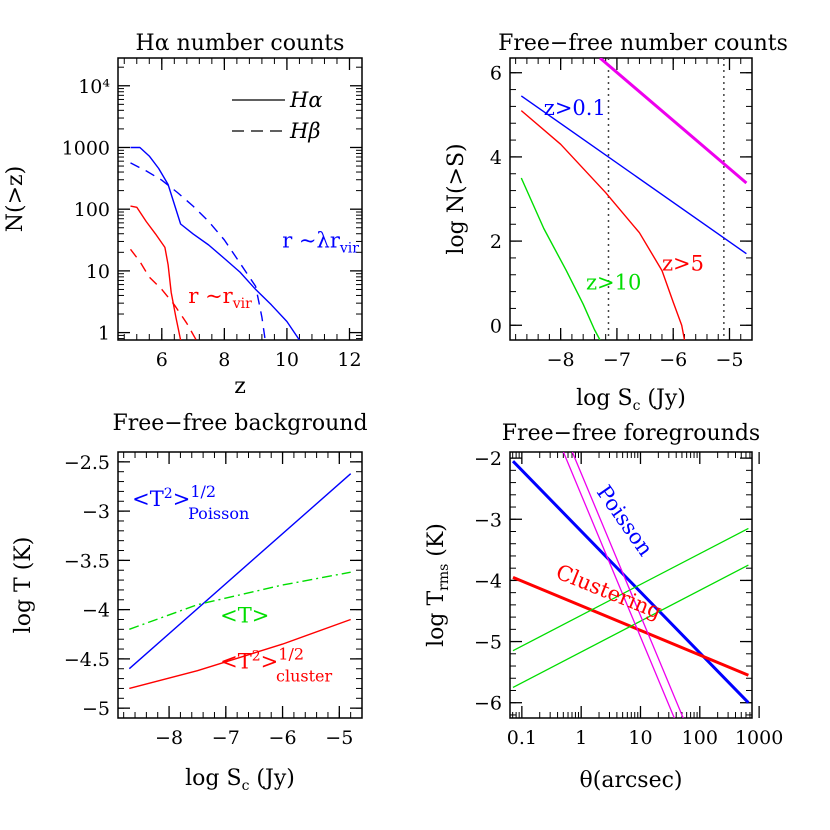  What do you see at coordinates (438, 585) in the screenshot?
I see `y-axis-label: log Trms (K)` at bounding box center [438, 585].